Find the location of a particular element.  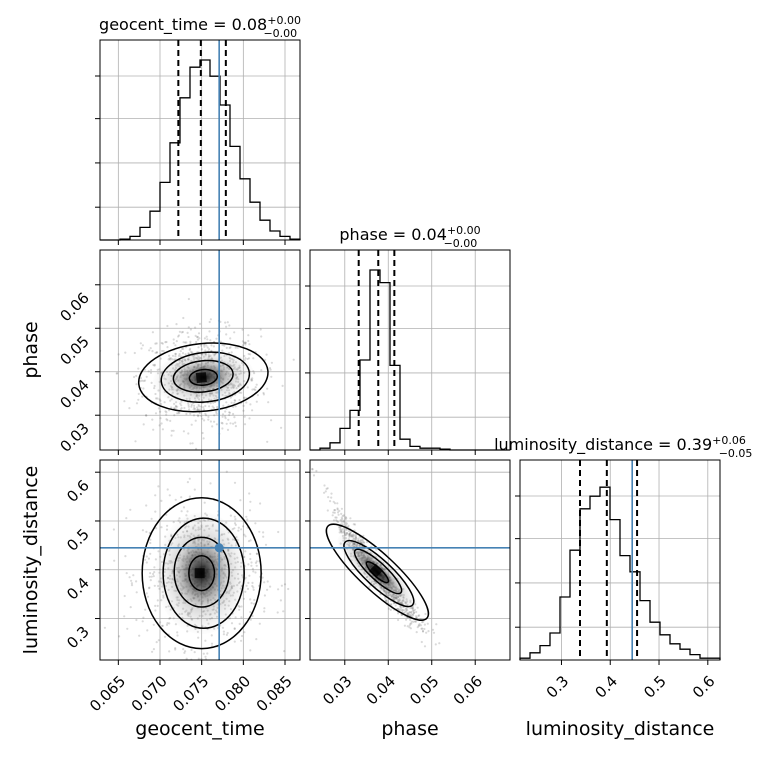

axes-frame is located at coordinates (200, 560).